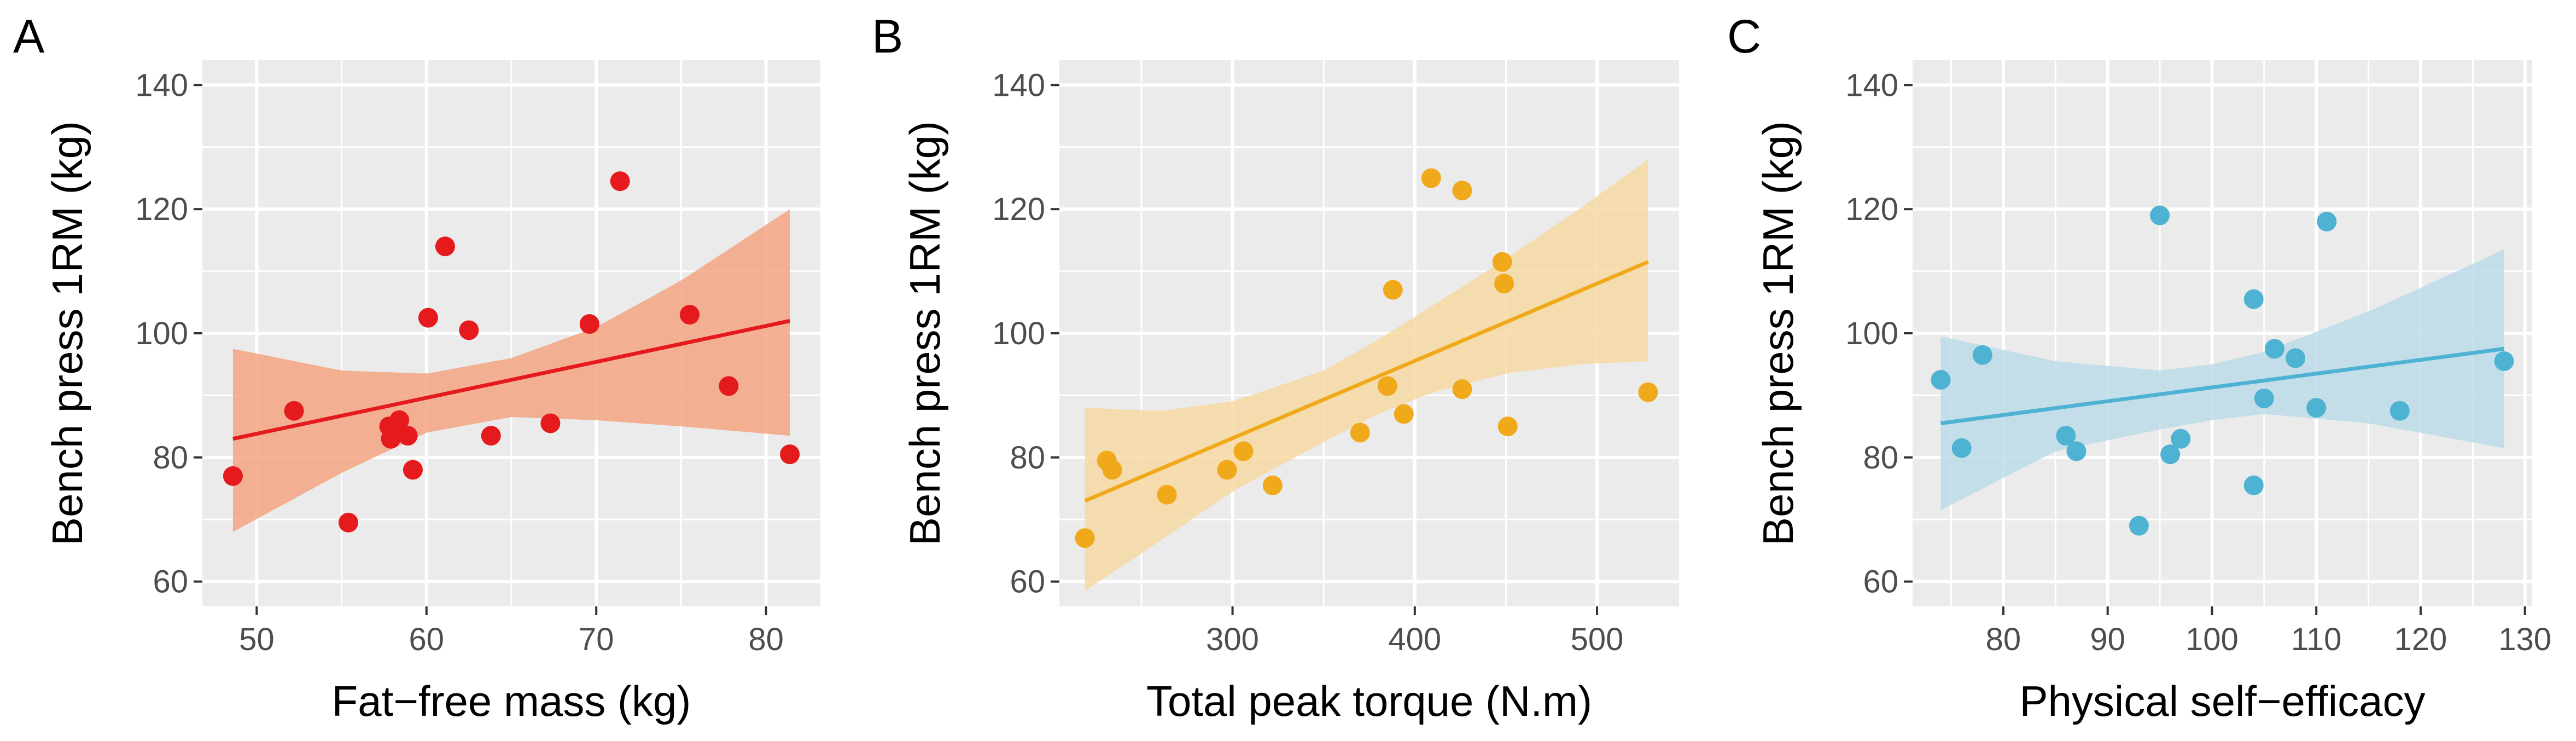  I want to click on x-tick-label: 50, so click(257, 639).